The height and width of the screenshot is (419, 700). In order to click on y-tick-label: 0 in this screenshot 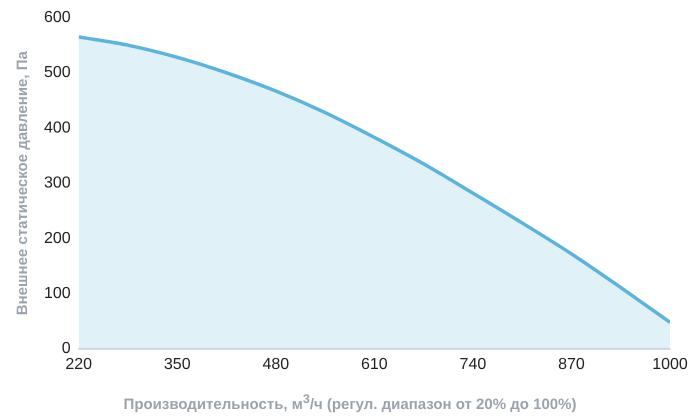, I will do `click(66, 349)`.